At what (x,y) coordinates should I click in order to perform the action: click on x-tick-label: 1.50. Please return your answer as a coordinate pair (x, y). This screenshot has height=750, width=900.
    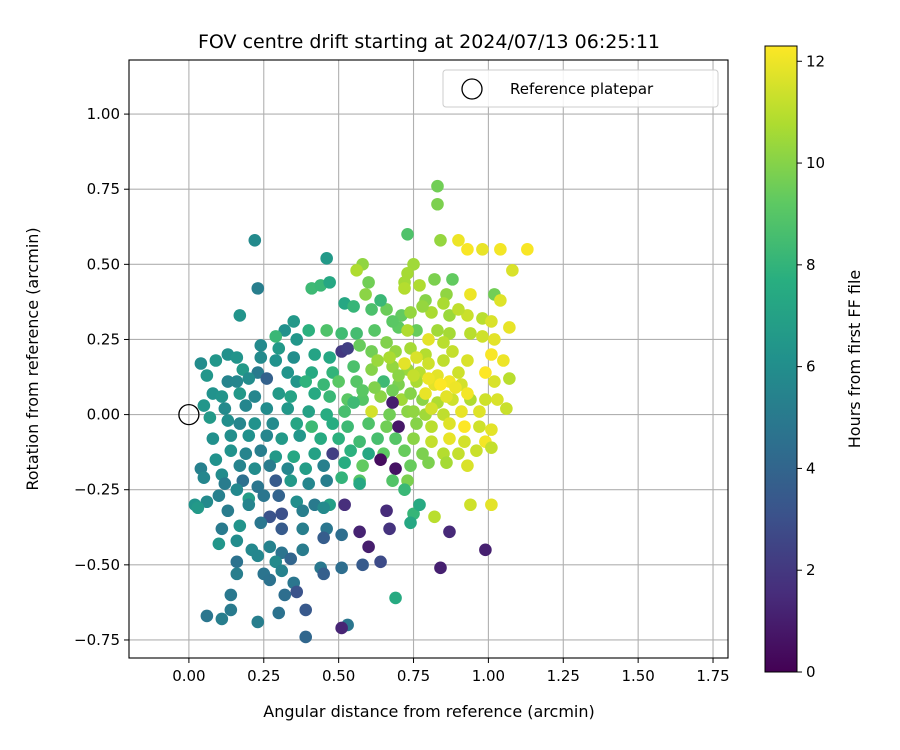
    Looking at the image, I should click on (637, 676).